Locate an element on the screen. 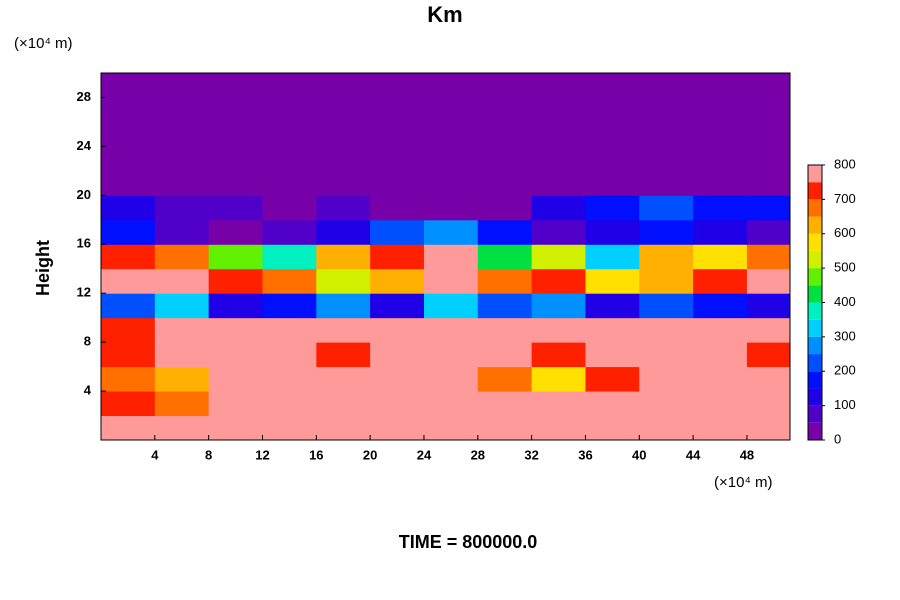 Image resolution: width=900 pixels, height=600 pixels. x-tick-label: 32 is located at coordinates (531, 454).